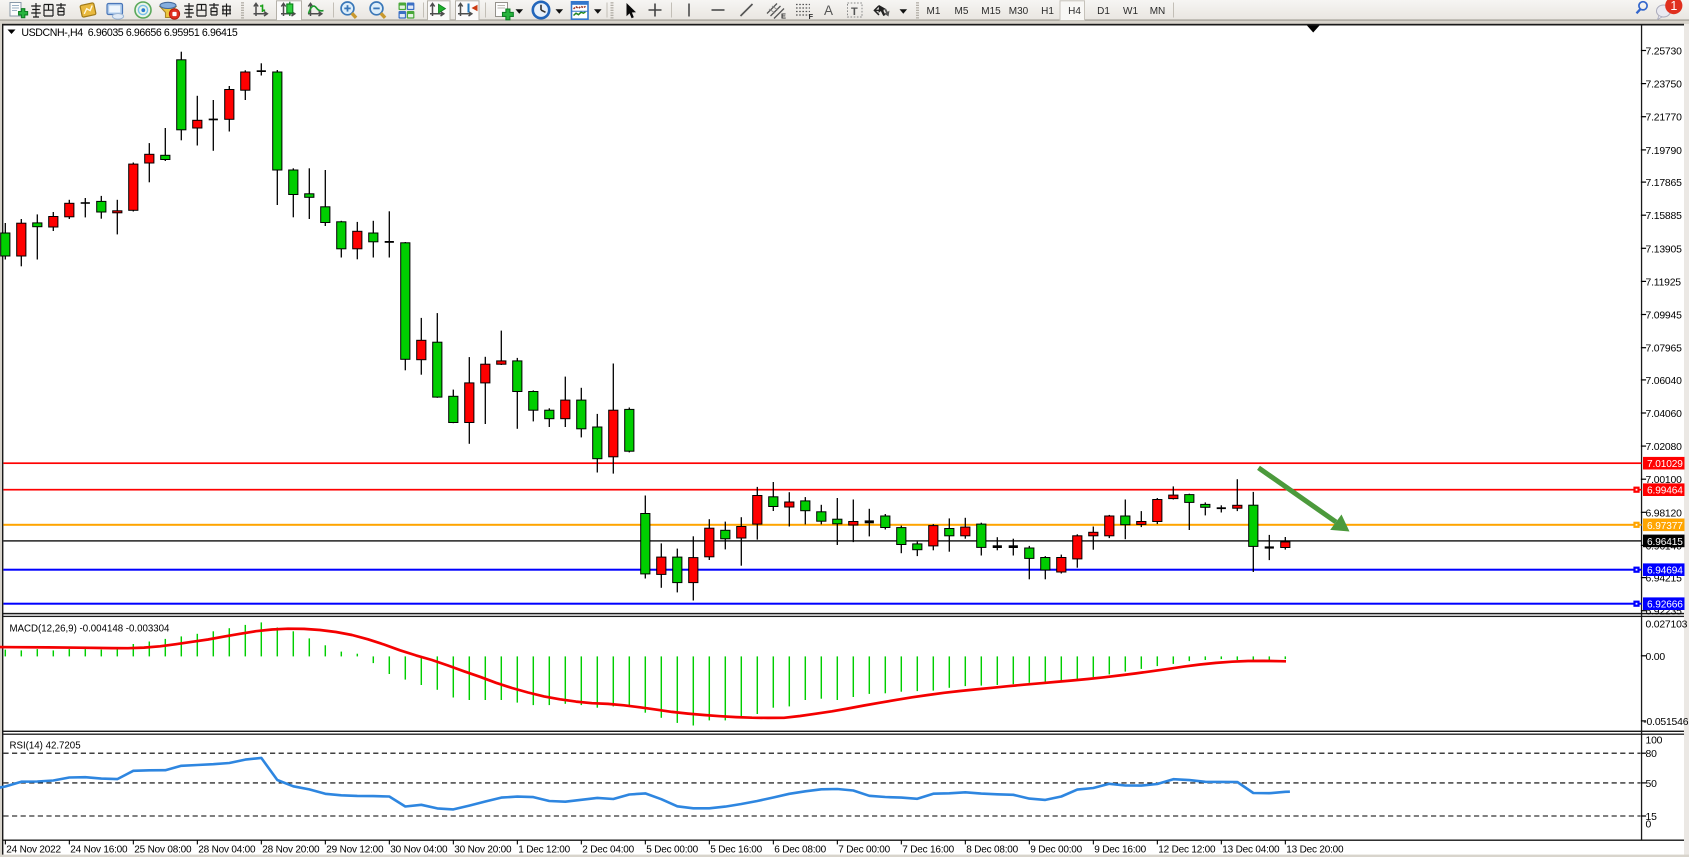  I want to click on svg-text: 2 Dec 04:00, so click(608, 850).